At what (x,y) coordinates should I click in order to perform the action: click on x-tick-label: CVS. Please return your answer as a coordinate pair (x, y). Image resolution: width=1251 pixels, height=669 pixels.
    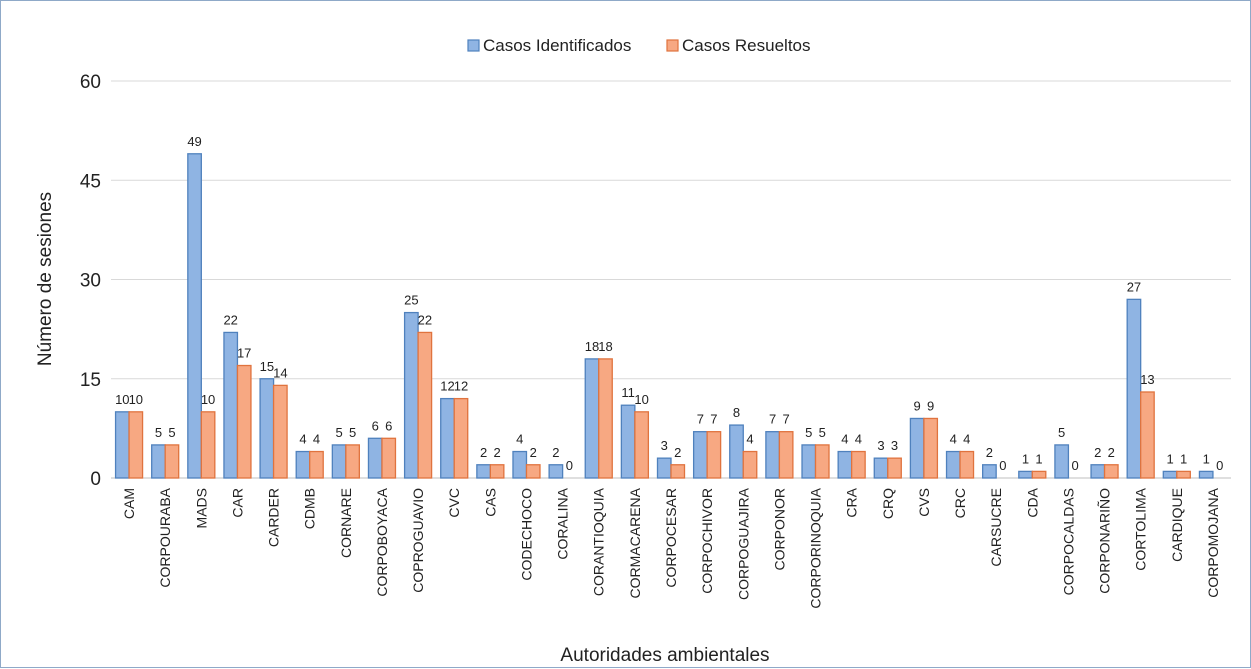
    Looking at the image, I should click on (924, 502).